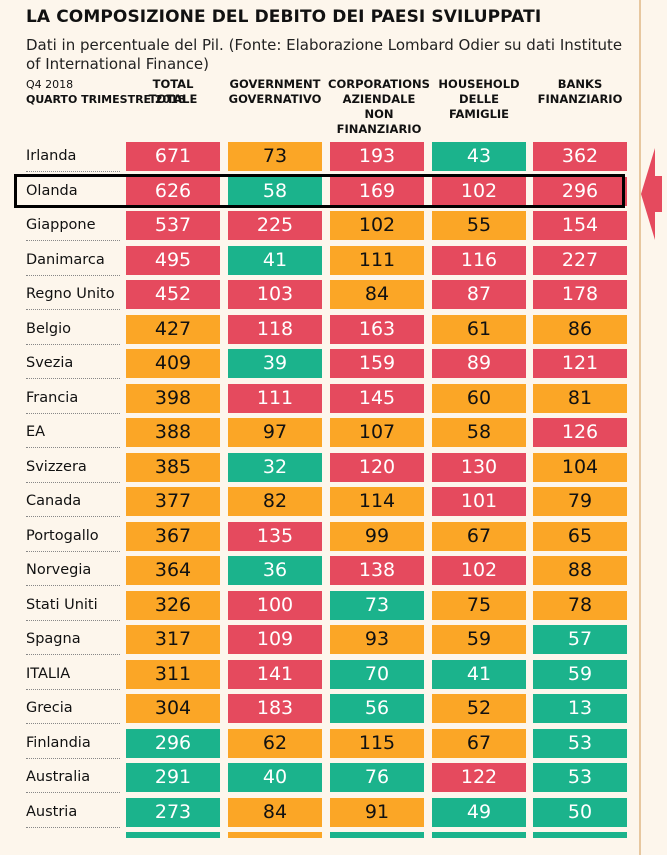 This screenshot has width=667, height=855. I want to click on table-row-partial, so click(319, 835).